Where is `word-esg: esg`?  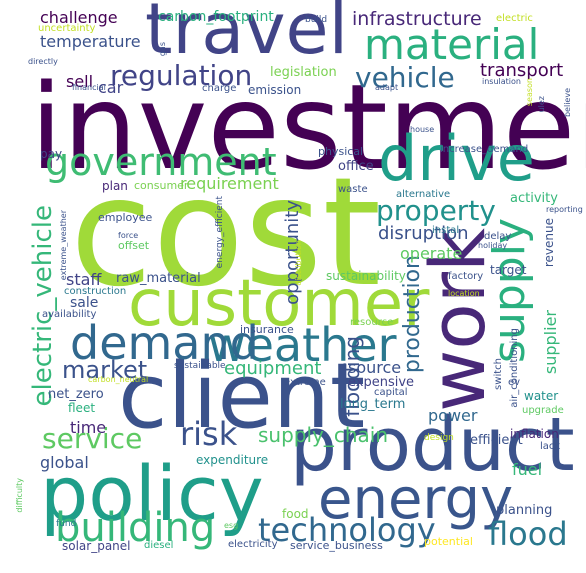 word-esg: esg is located at coordinates (231, 525).